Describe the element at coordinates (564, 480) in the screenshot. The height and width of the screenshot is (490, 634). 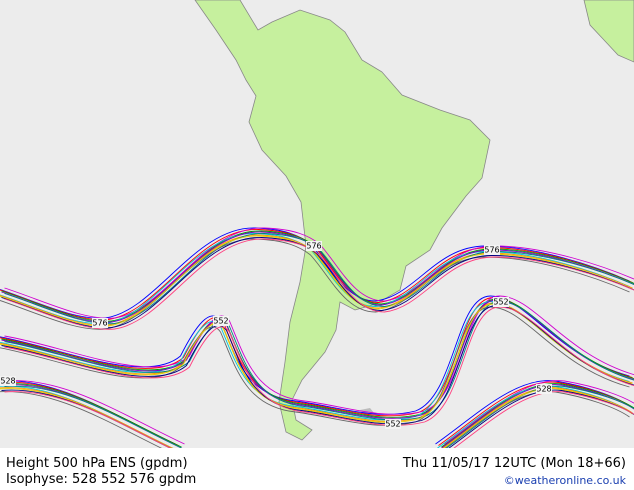
I see `credit: ©weatheronline.co.uk` at that location.